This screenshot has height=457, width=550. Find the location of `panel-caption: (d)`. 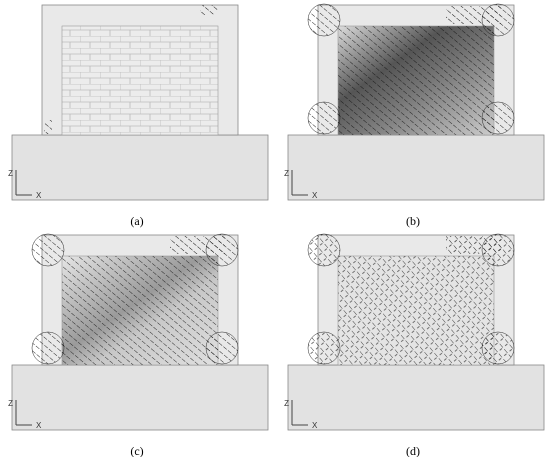

panel-caption: (d) is located at coordinates (413, 450).